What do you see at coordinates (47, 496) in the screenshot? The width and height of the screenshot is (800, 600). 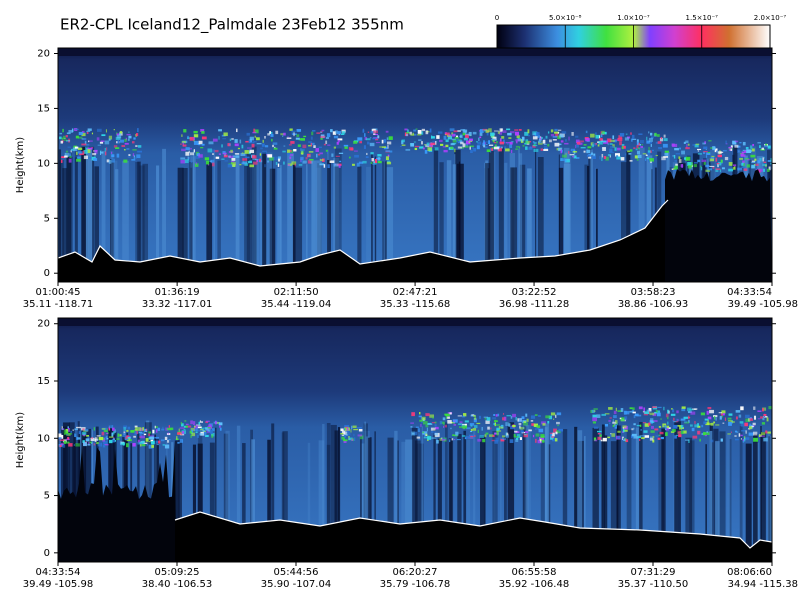 I see `y-tick-label: 5` at bounding box center [47, 496].